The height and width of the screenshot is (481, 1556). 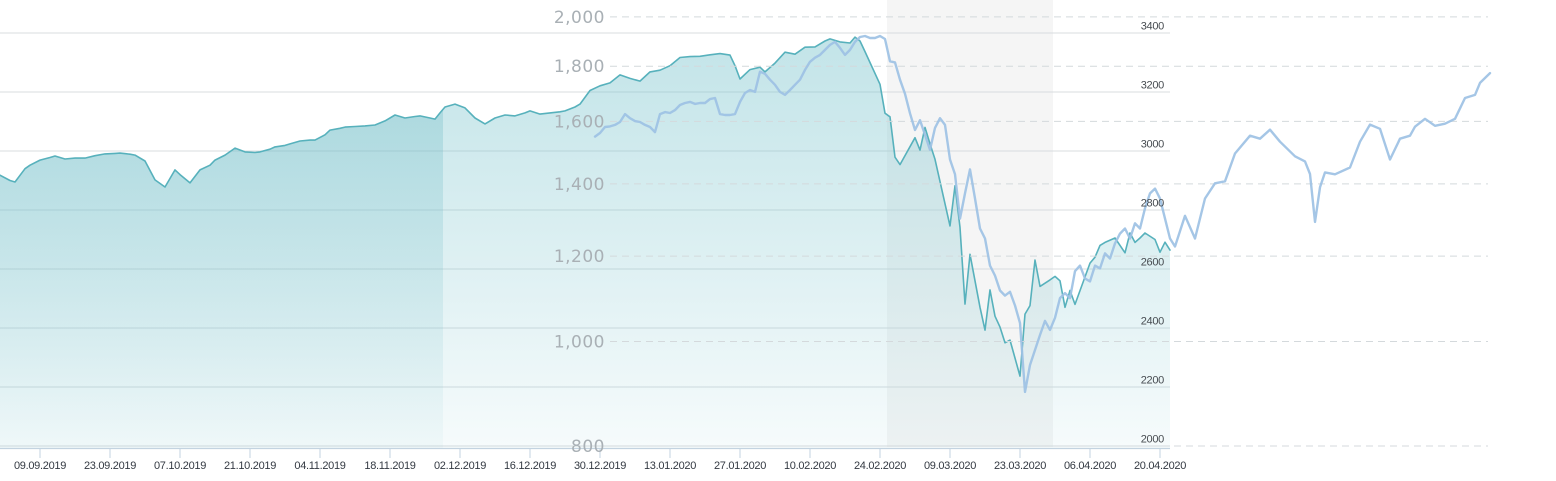 What do you see at coordinates (1160, 466) in the screenshot?
I see `x-axis-date-label: 20.04.2020` at bounding box center [1160, 466].